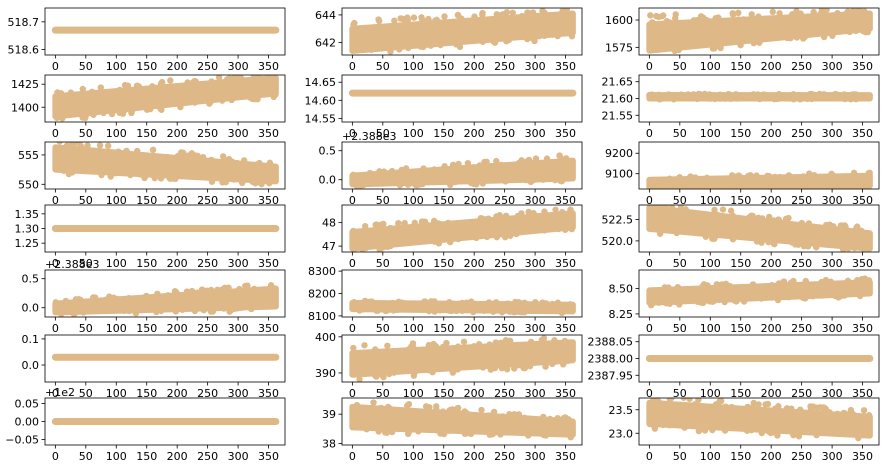 The image size is (892, 469). What do you see at coordinates (268, 263) in the screenshot?
I see `x-tick-label: 350` at bounding box center [268, 263].